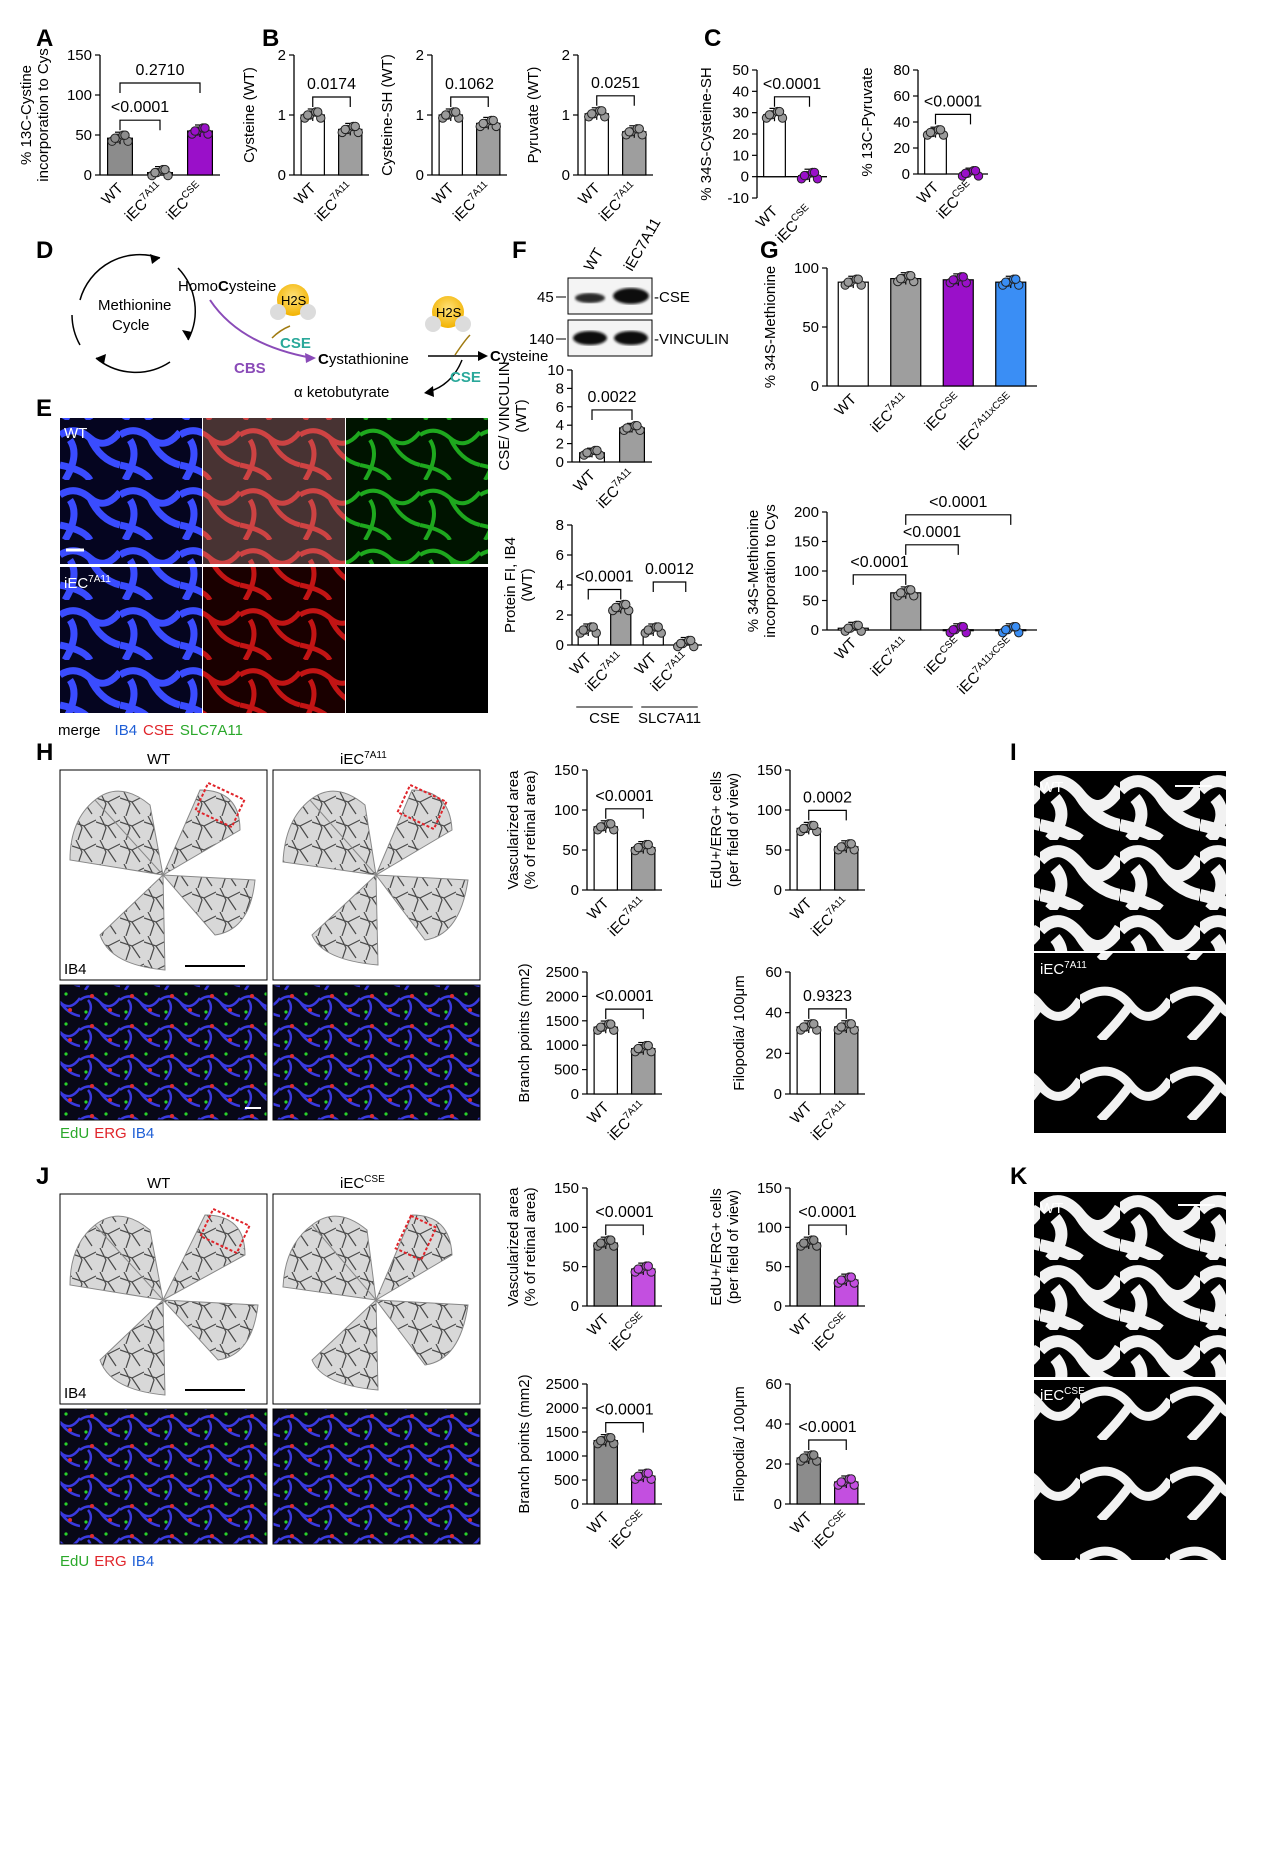  What do you see at coordinates (669, 718) in the screenshot?
I see `group-label: SLC7A11` at bounding box center [669, 718].